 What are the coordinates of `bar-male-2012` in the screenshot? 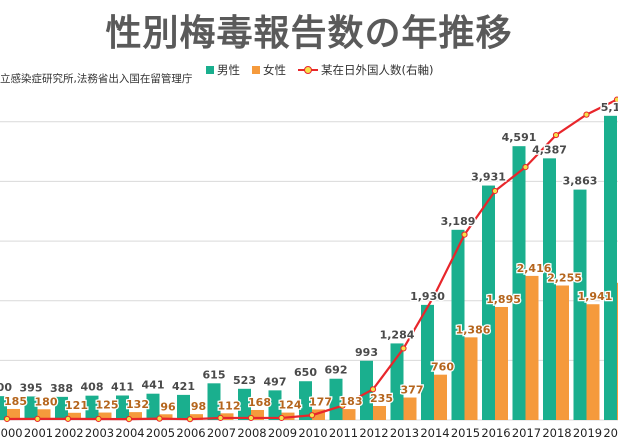 It's located at (366, 390).